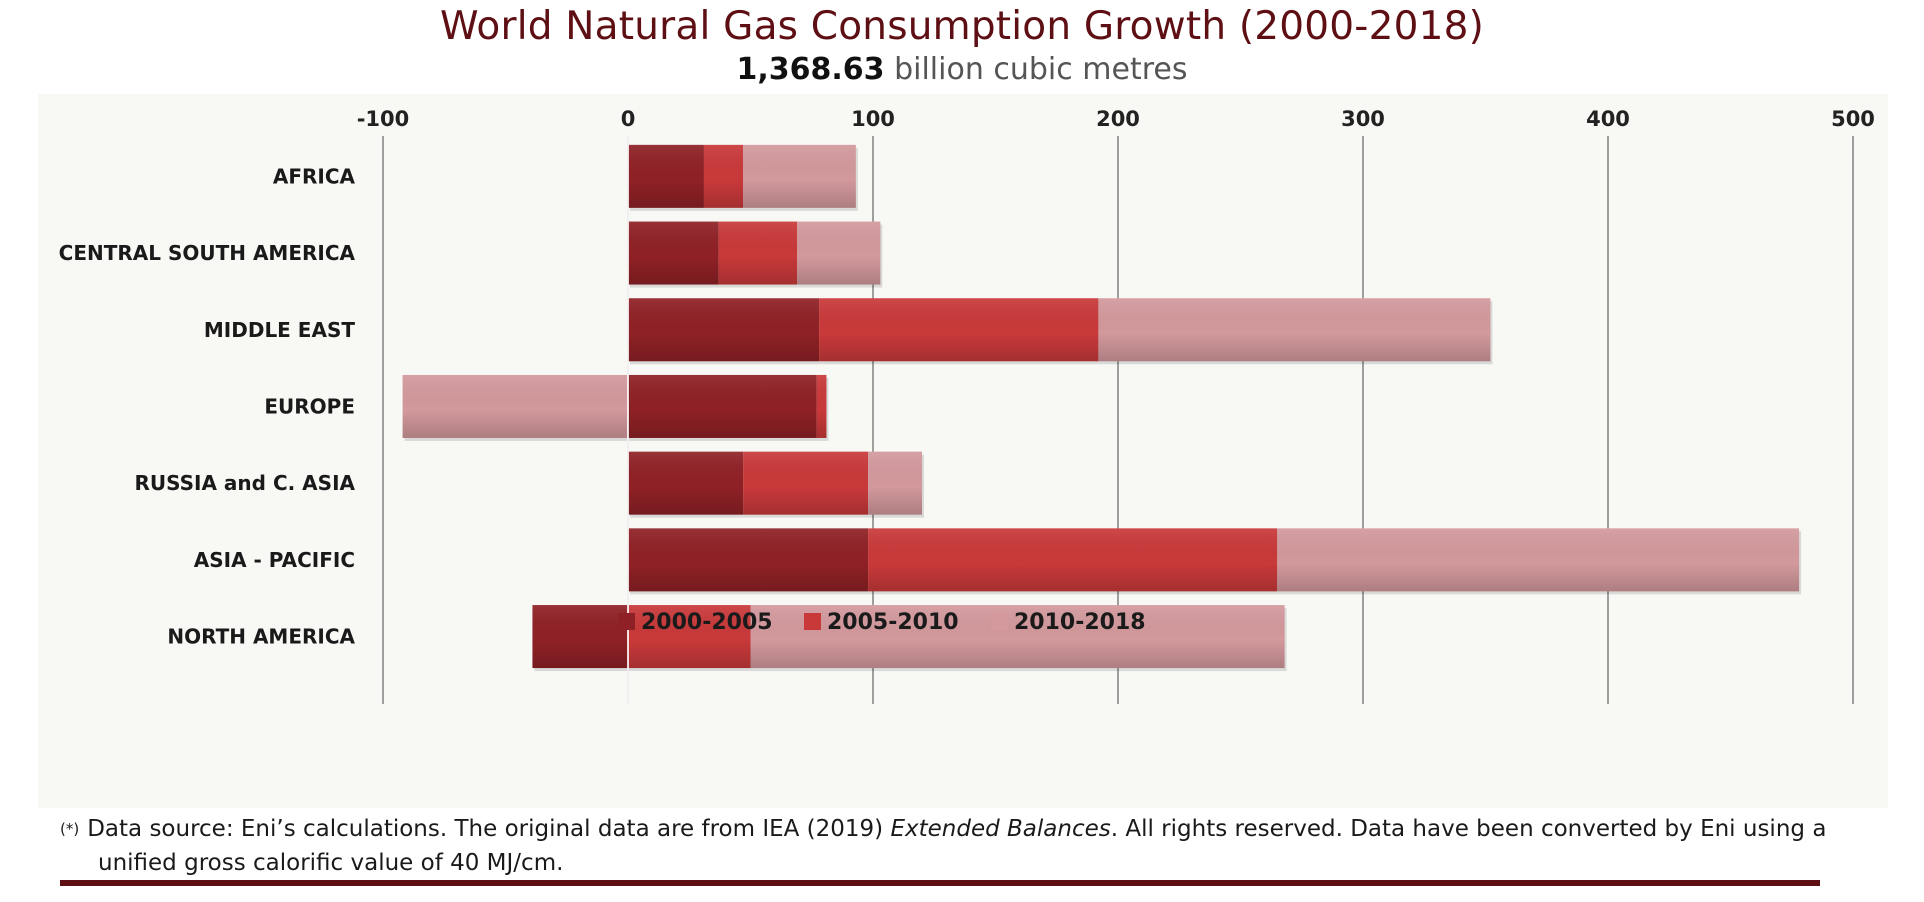 The width and height of the screenshot is (1924, 902). I want to click on bar-middle-east-2005-2010-shade, so click(959, 330).